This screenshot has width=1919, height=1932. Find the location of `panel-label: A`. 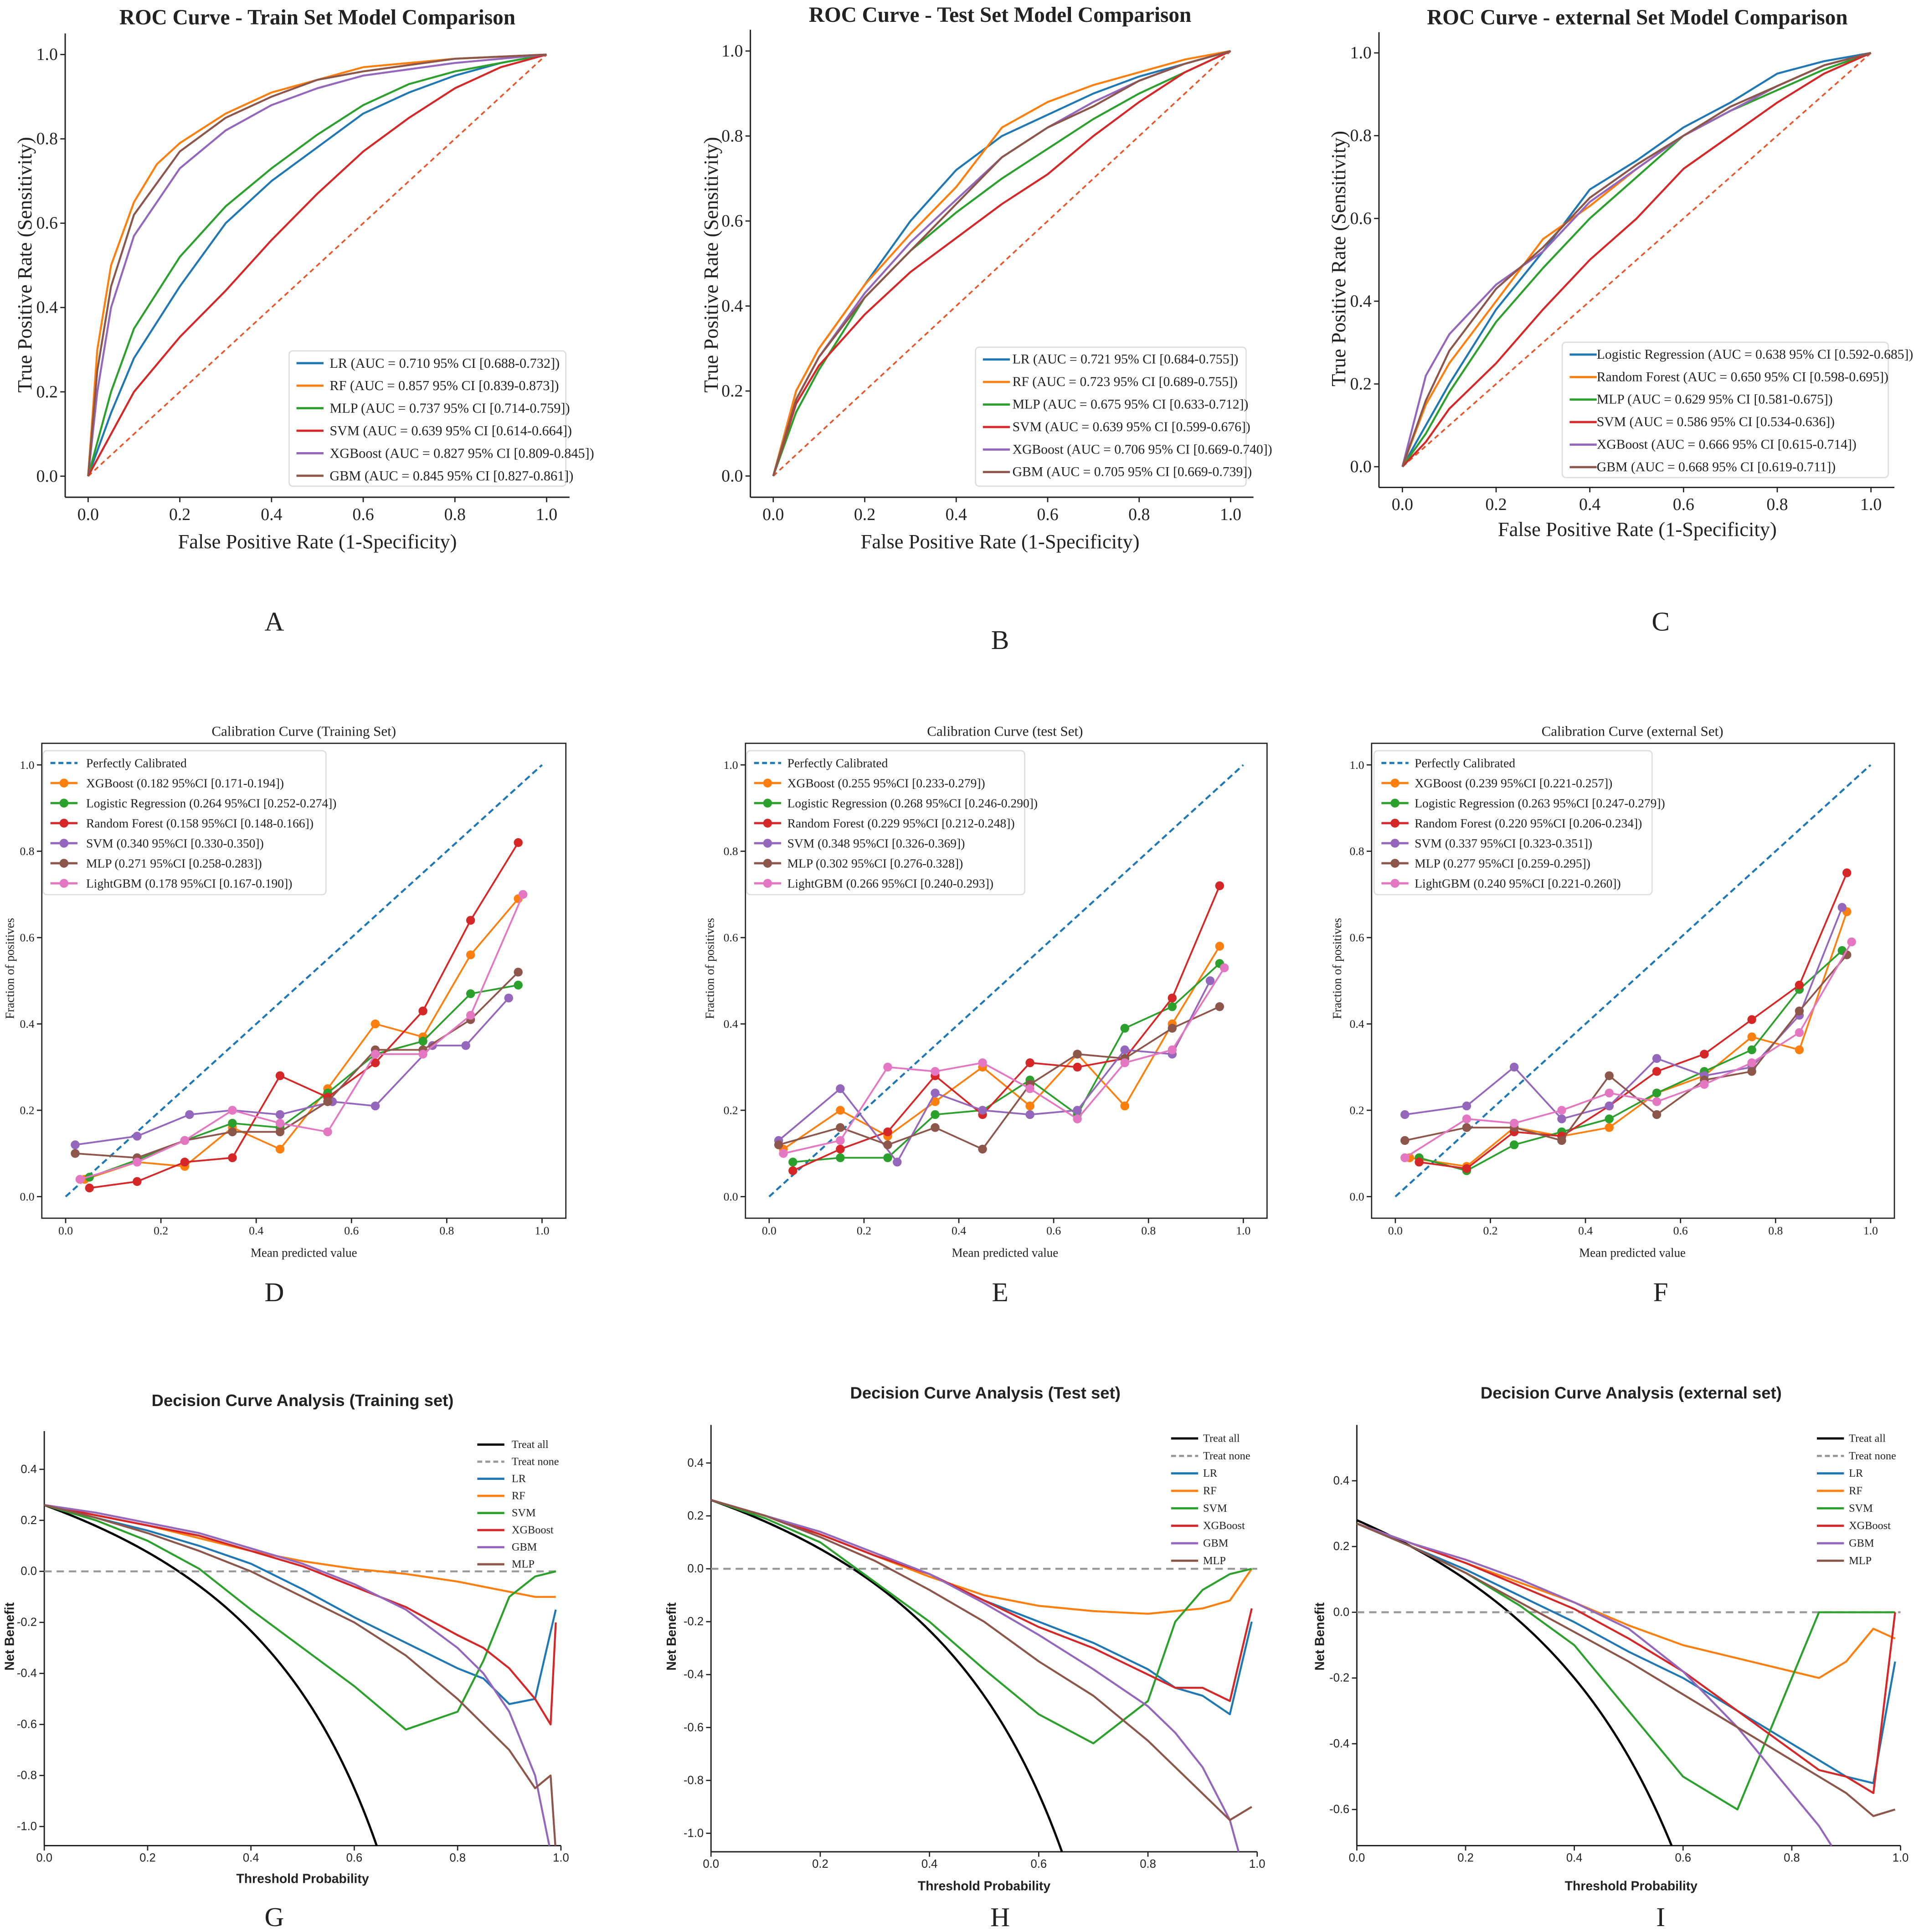

panel-label: A is located at coordinates (274, 622).